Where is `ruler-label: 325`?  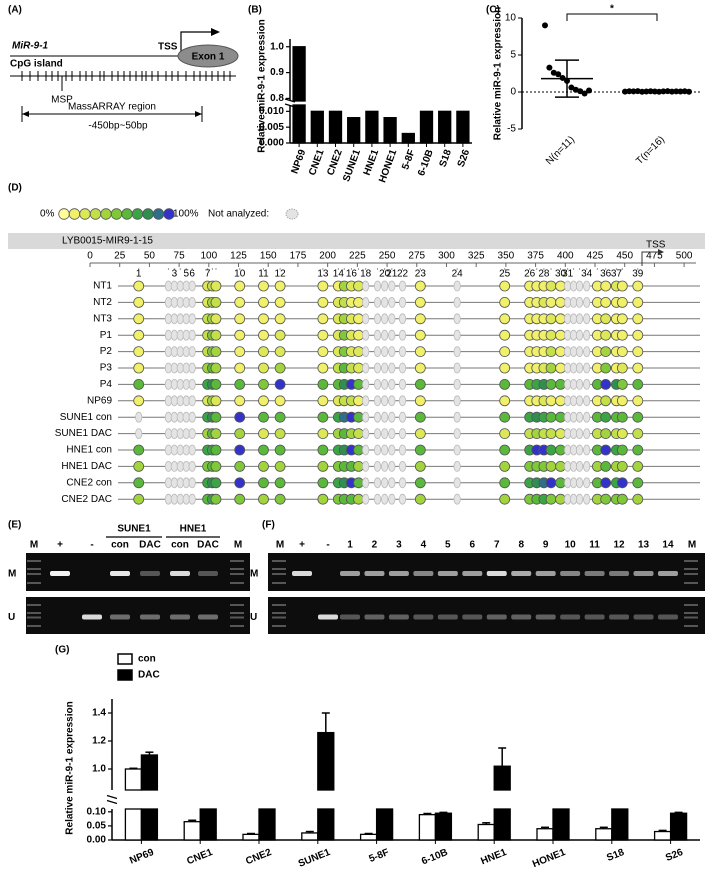
ruler-label: 325 is located at coordinates (476, 256).